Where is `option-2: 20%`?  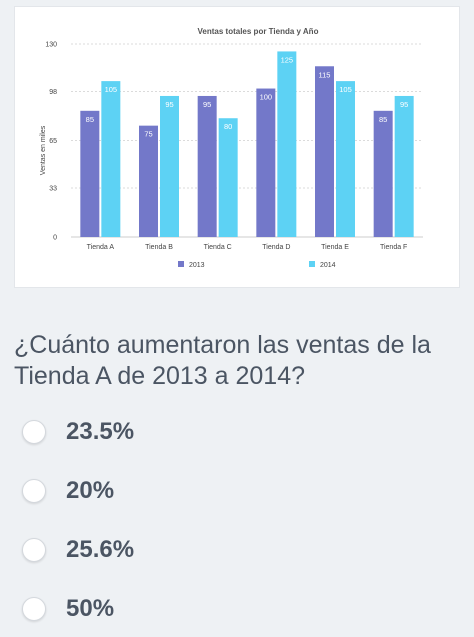
option-2: 20% is located at coordinates (237, 493).